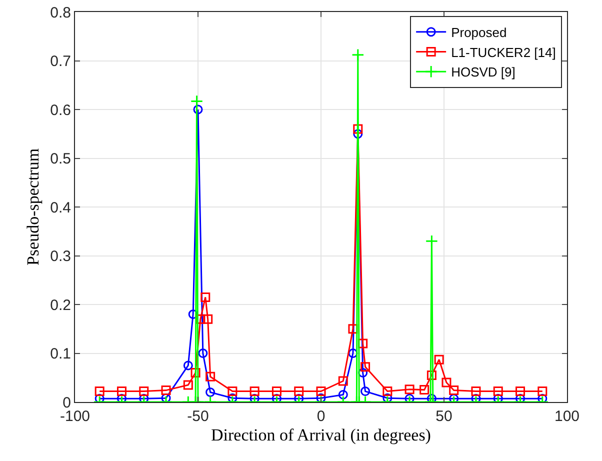  Describe the element at coordinates (60, 110) in the screenshot. I see `y-tick-label: 0.6` at that location.